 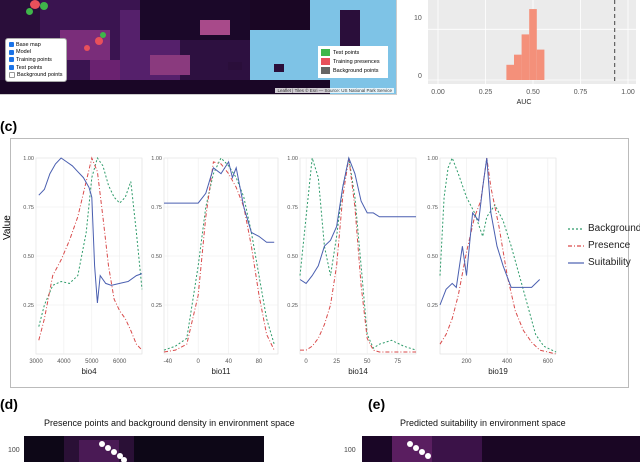 I want to click on x-axis-label: bio4, so click(x=89, y=371).